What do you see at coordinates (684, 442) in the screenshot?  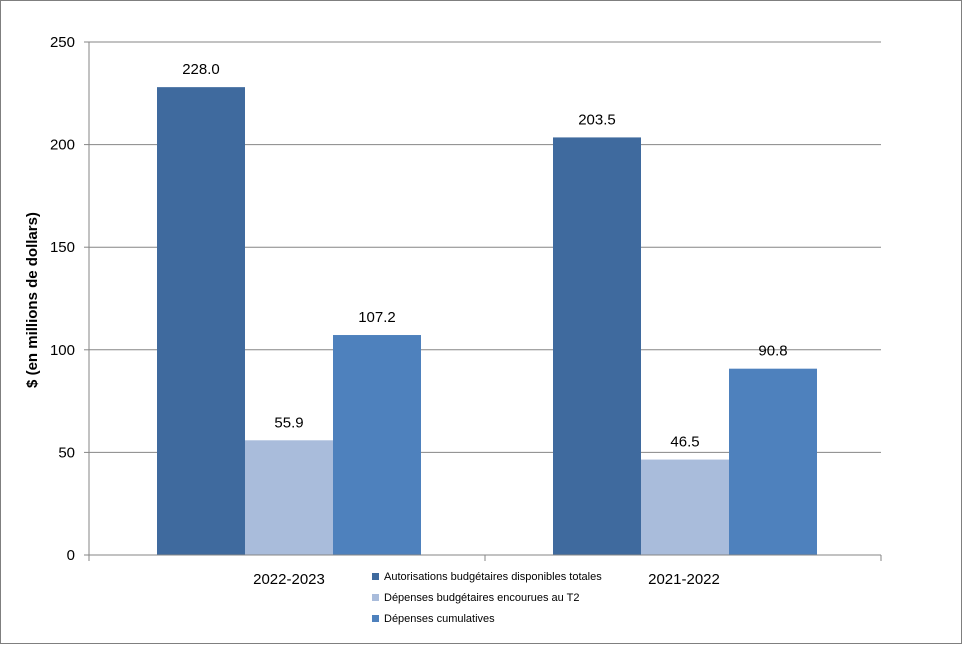 I see `data-label: 46.5` at bounding box center [684, 442].